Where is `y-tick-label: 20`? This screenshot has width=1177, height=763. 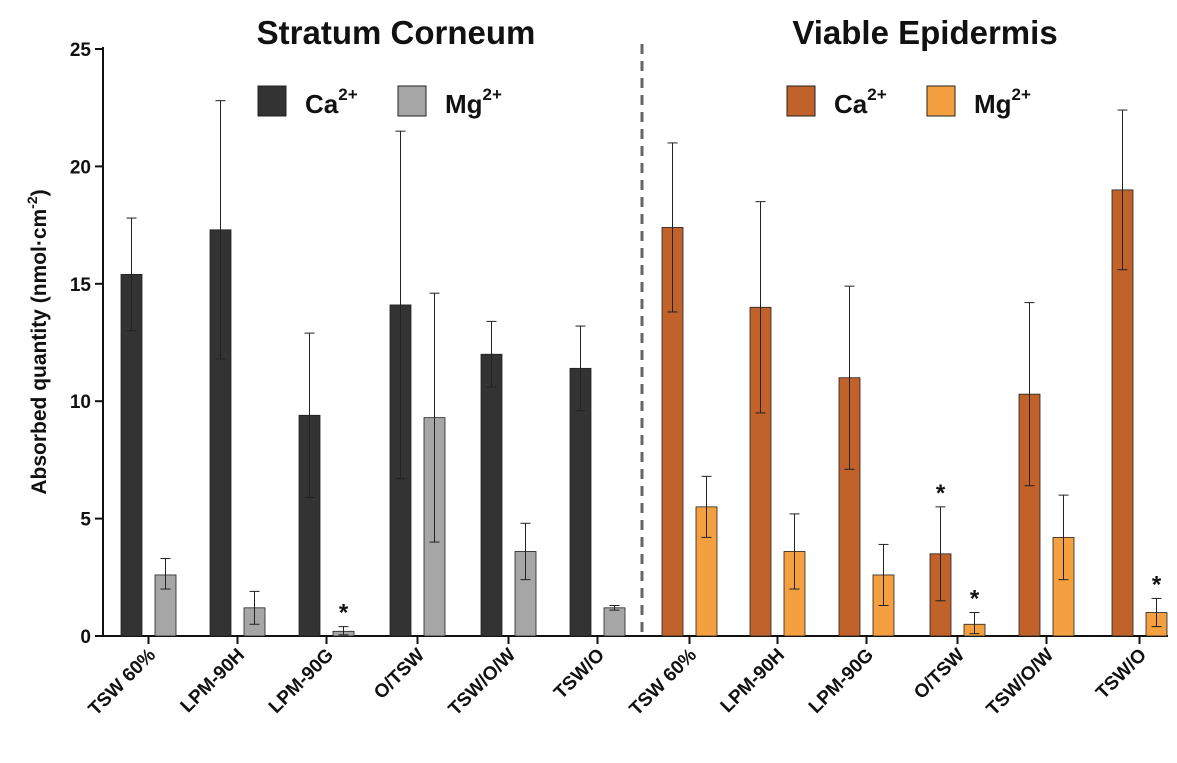
y-tick-label: 20 is located at coordinates (80, 167).